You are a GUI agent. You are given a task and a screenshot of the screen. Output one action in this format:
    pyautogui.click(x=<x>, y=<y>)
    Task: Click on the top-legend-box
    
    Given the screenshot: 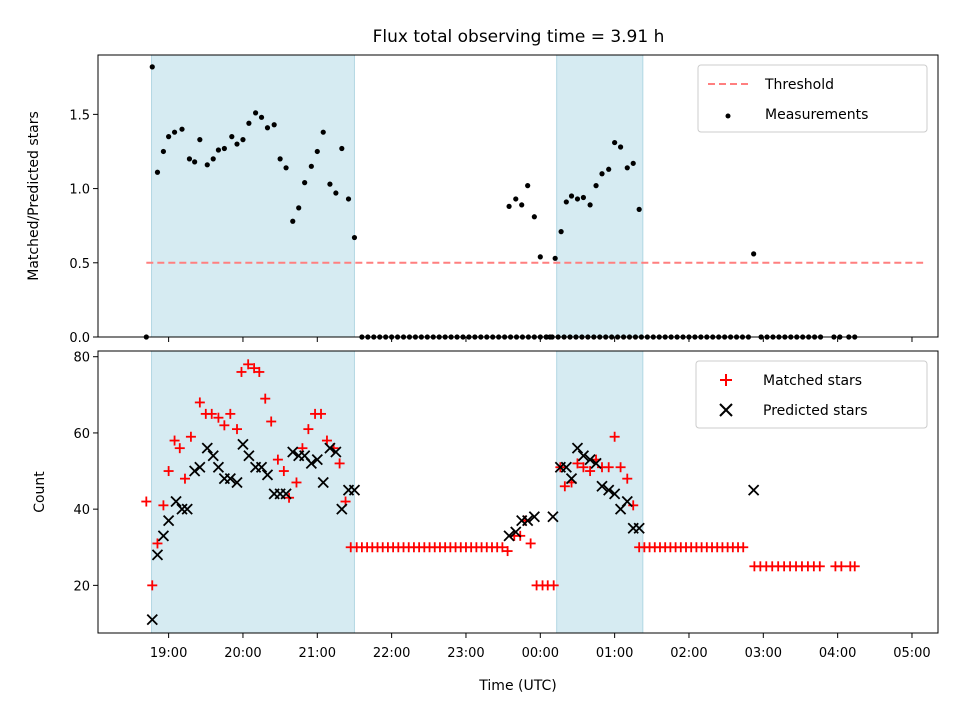 What is the action you would take?
    pyautogui.click(x=812, y=98)
    